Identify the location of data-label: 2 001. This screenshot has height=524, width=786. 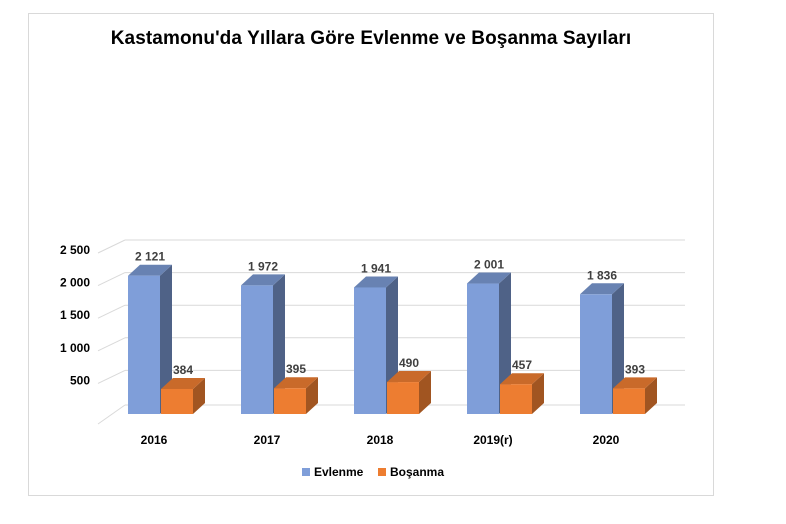
(489, 265).